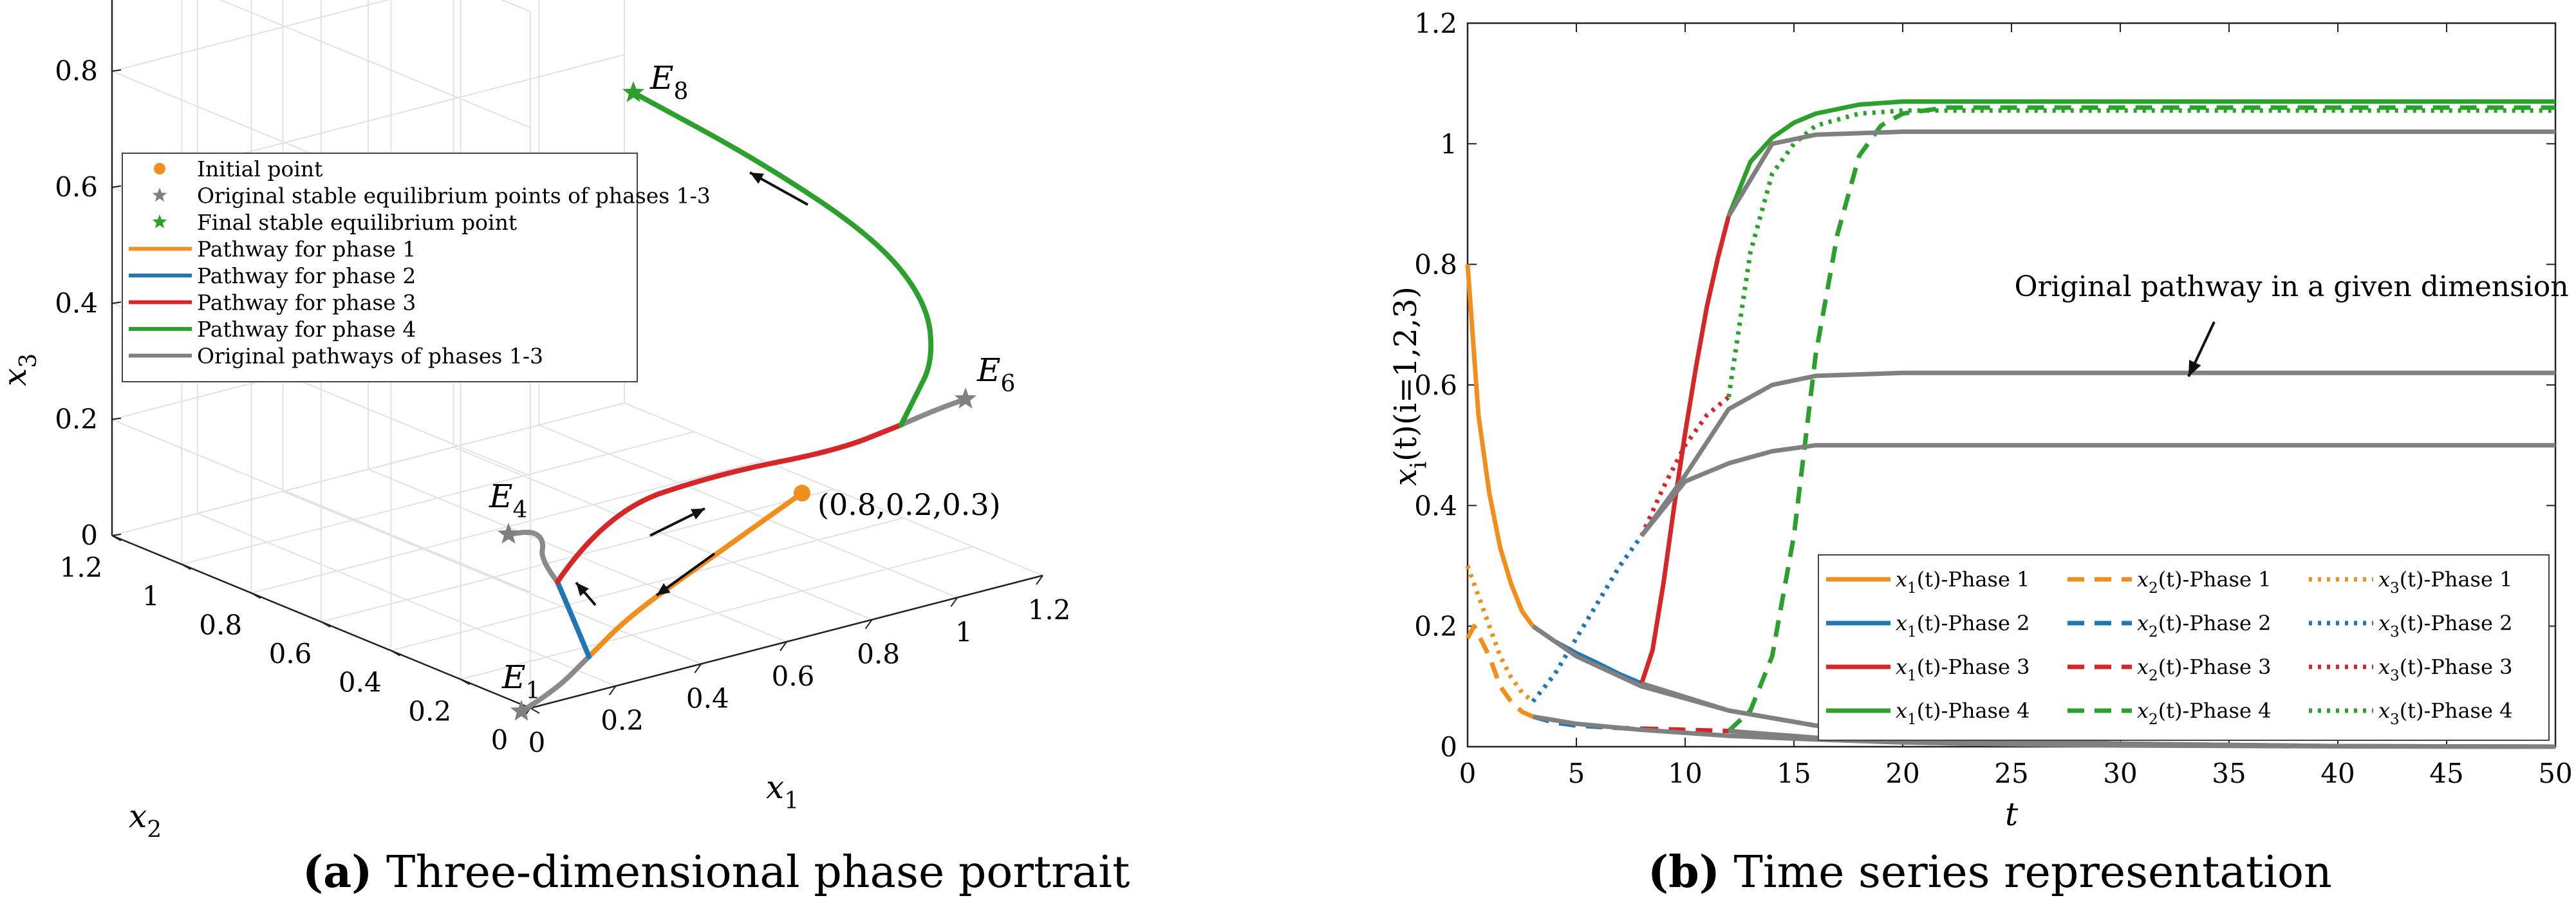  Describe the element at coordinates (501, 497) in the screenshot. I see `equilibrium-label-1-main: E` at that location.